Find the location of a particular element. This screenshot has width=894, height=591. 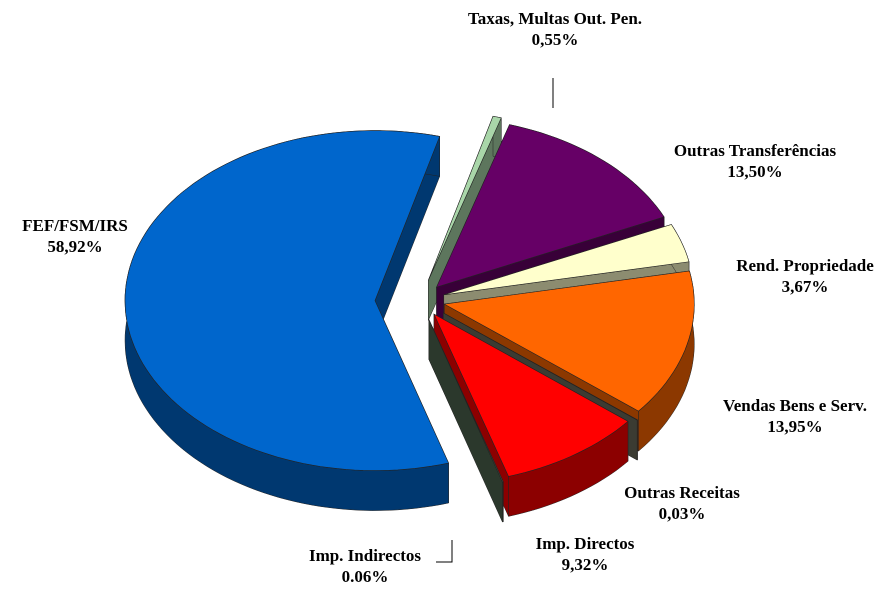

category-label: Taxas, Multas Out. Pen. is located at coordinates (555, 18).